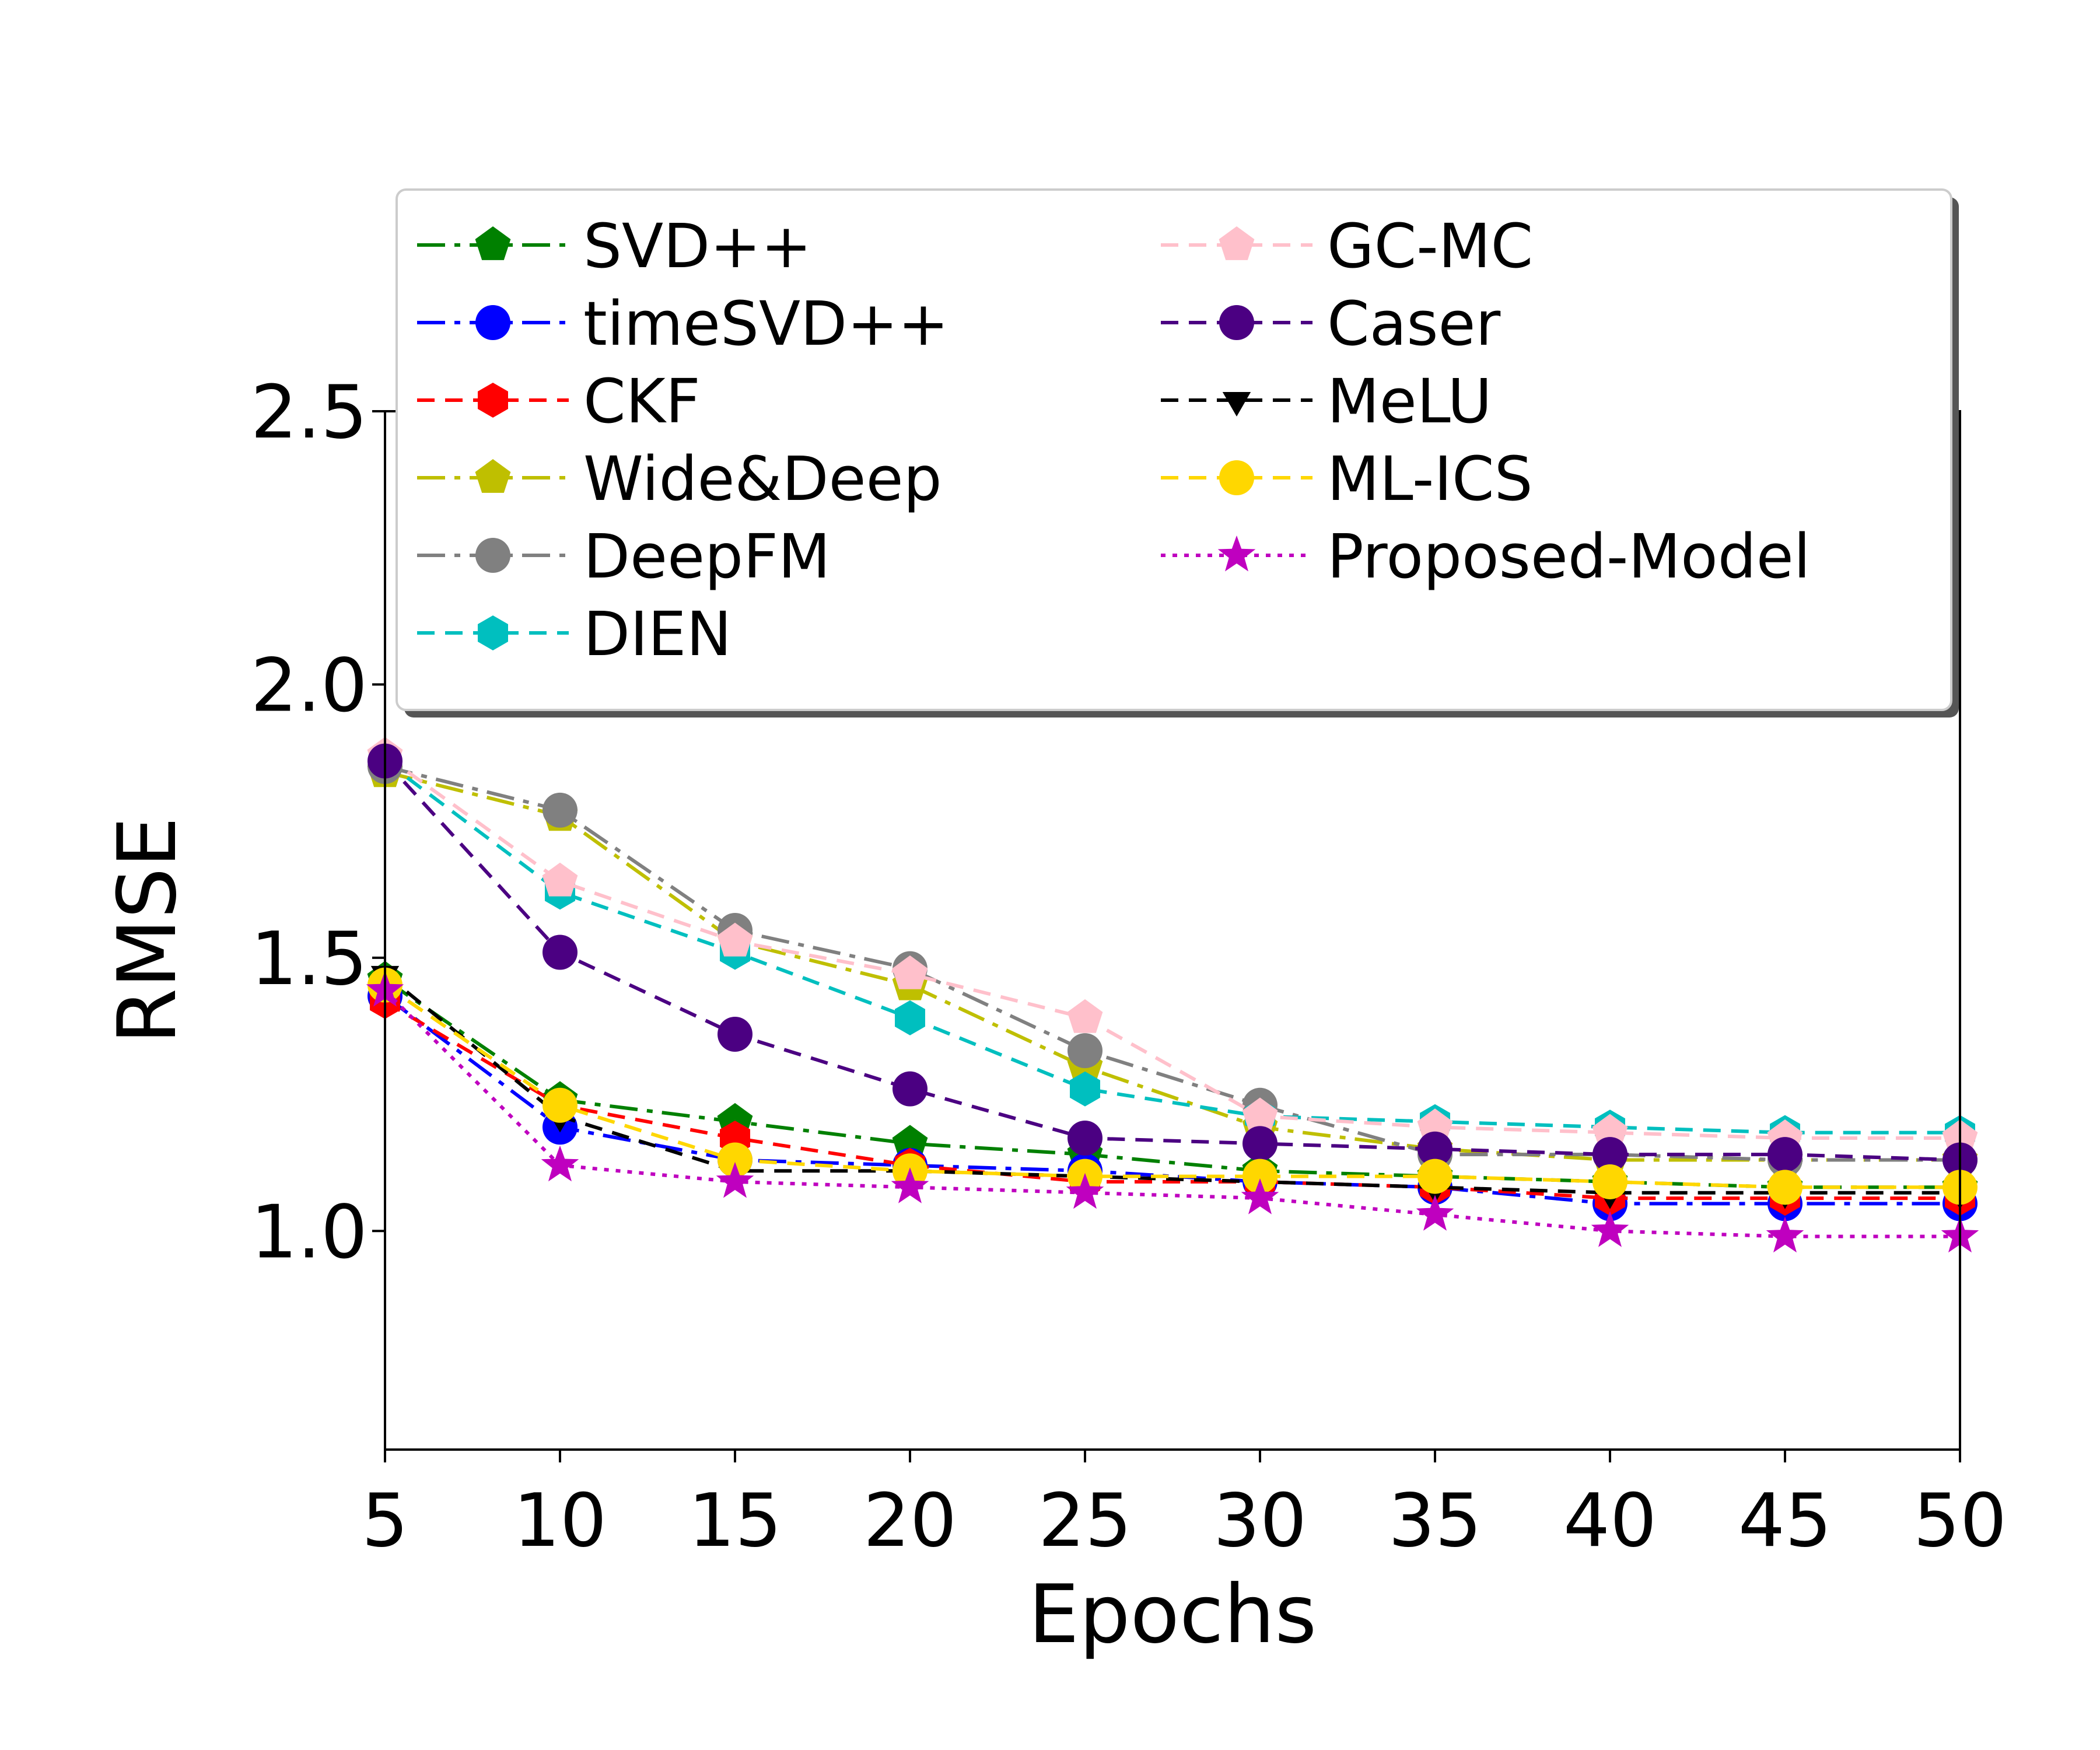 The height and width of the screenshot is (1750, 2100). Describe the element at coordinates (1430, 246) in the screenshot. I see `legend-label-gc-mc: GC-MC` at that location.